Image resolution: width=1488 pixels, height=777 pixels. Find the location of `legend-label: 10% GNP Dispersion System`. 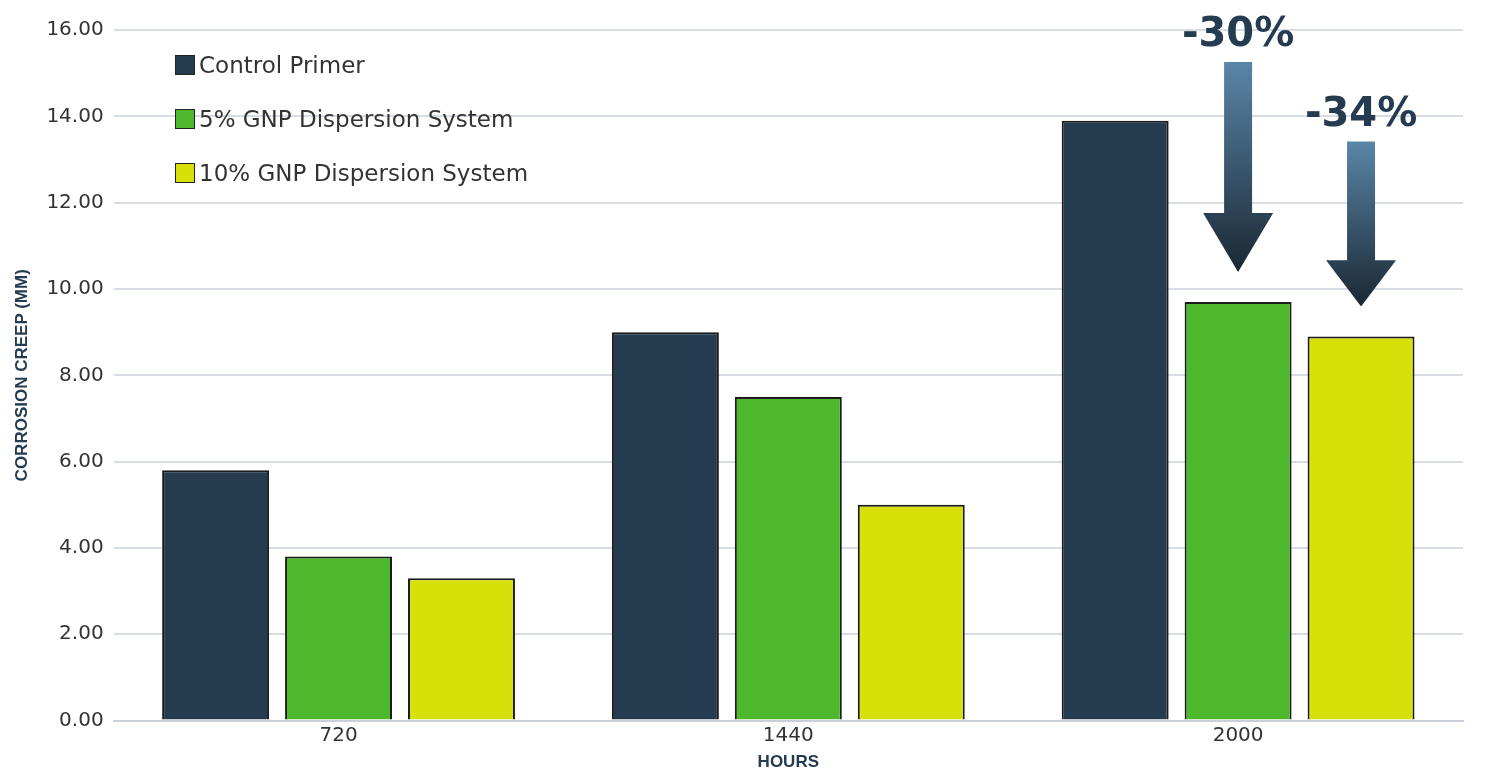

legend-label: 10% GNP Dispersion System is located at coordinates (364, 173).